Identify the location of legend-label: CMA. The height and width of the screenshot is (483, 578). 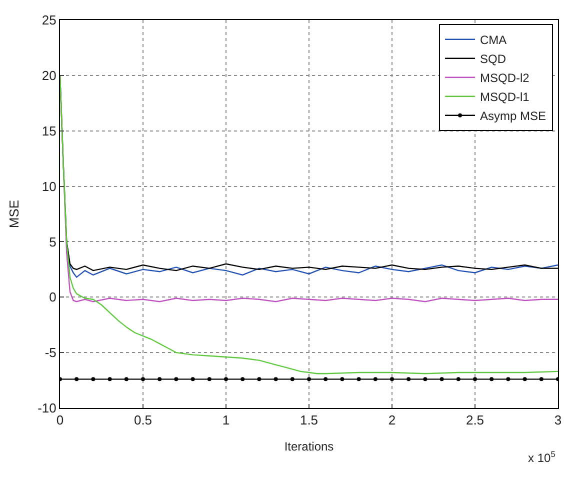
(493, 40).